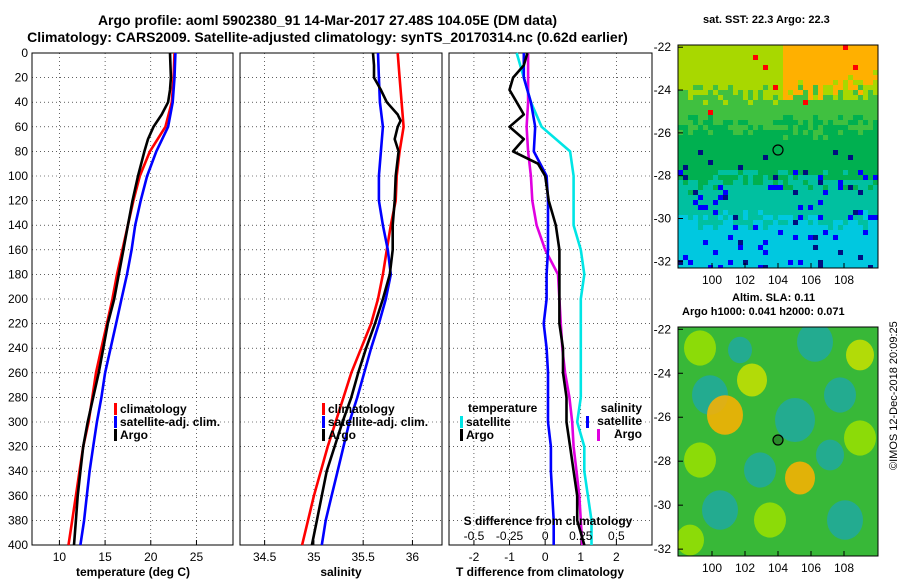  What do you see at coordinates (18, 373) in the screenshot?
I see `y-tick-label: 260` at bounding box center [18, 373].